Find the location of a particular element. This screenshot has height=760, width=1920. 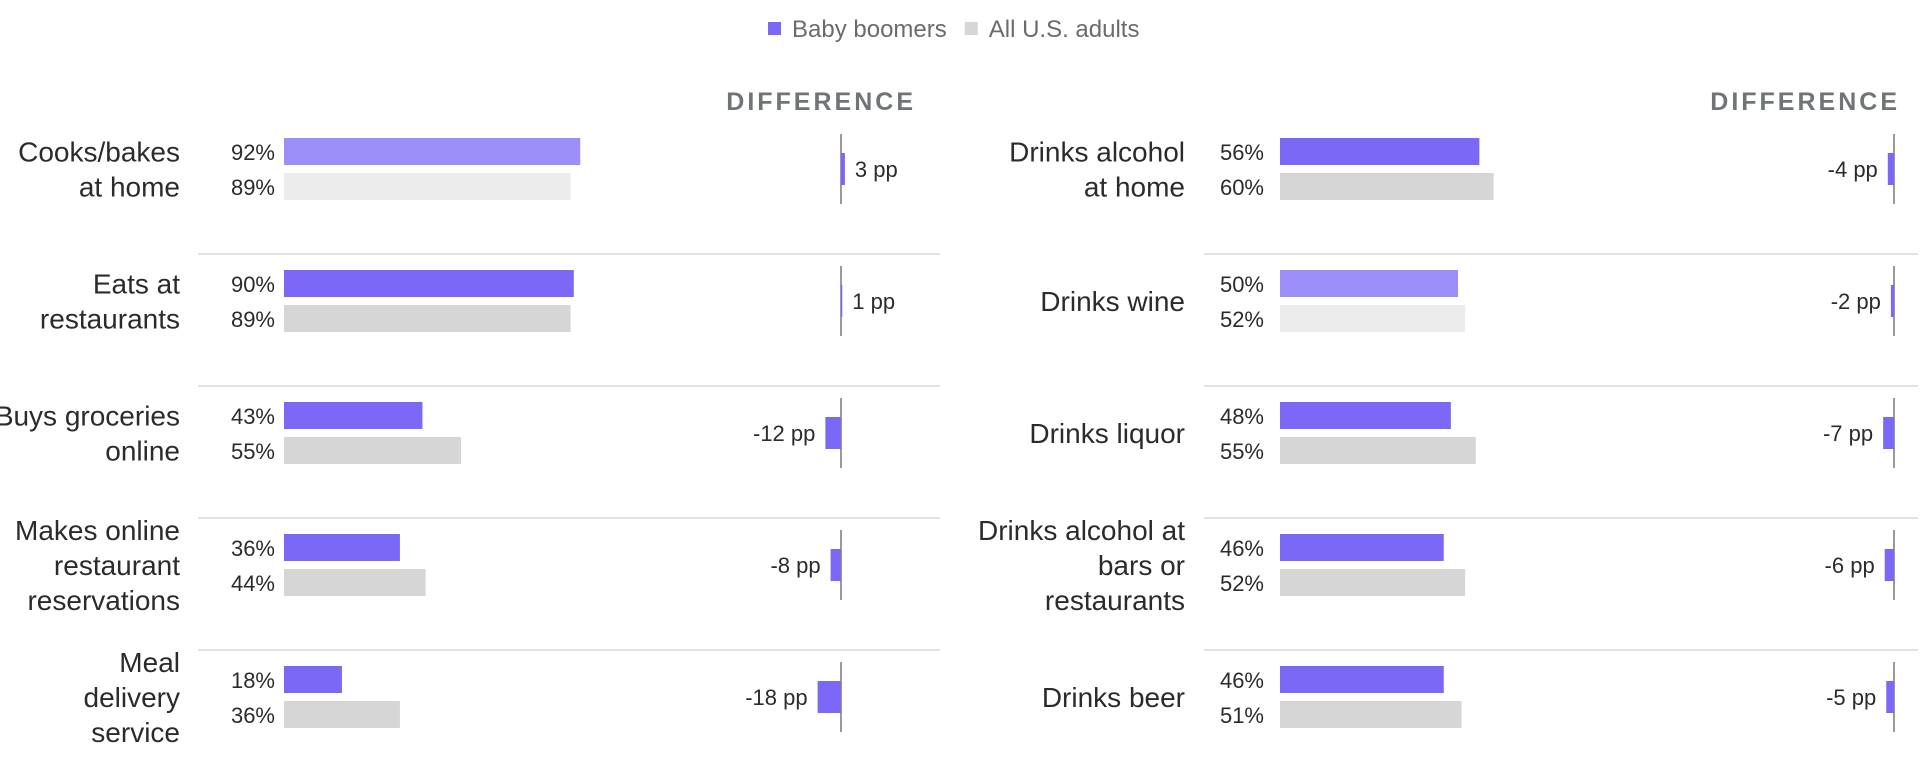

category-label: Meal delivery service is located at coordinates (132, 697).